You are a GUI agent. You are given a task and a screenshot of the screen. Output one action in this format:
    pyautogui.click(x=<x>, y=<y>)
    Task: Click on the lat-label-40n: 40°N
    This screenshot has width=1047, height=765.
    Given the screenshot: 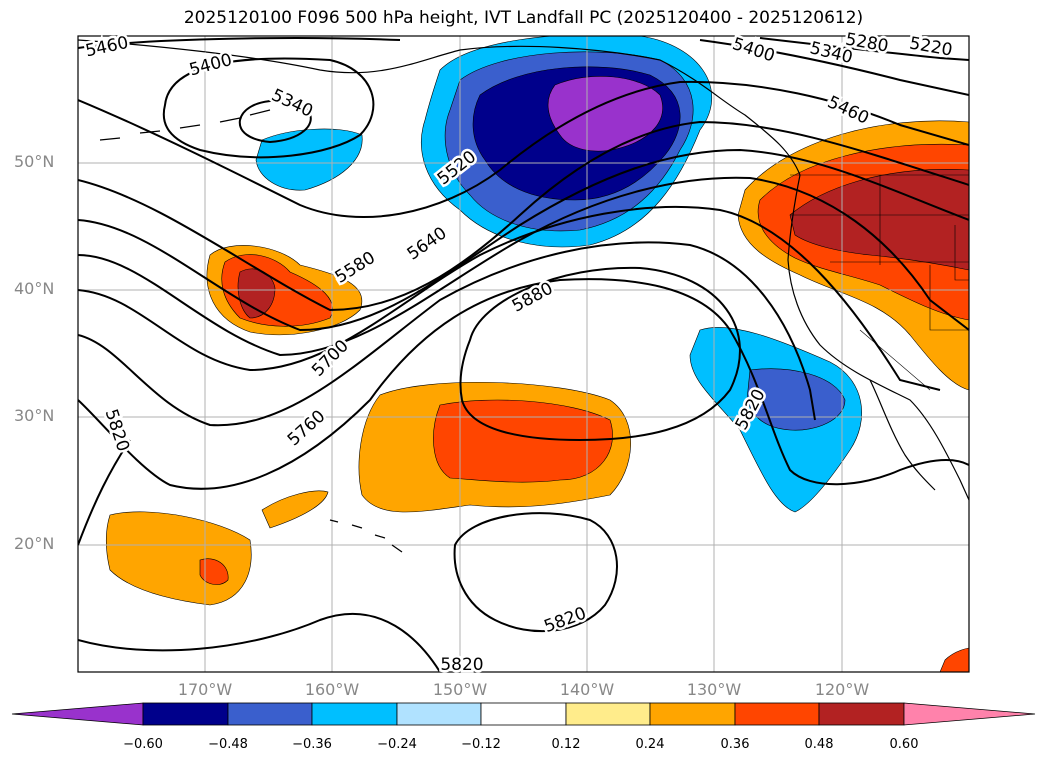 What is the action you would take?
    pyautogui.click(x=34, y=288)
    